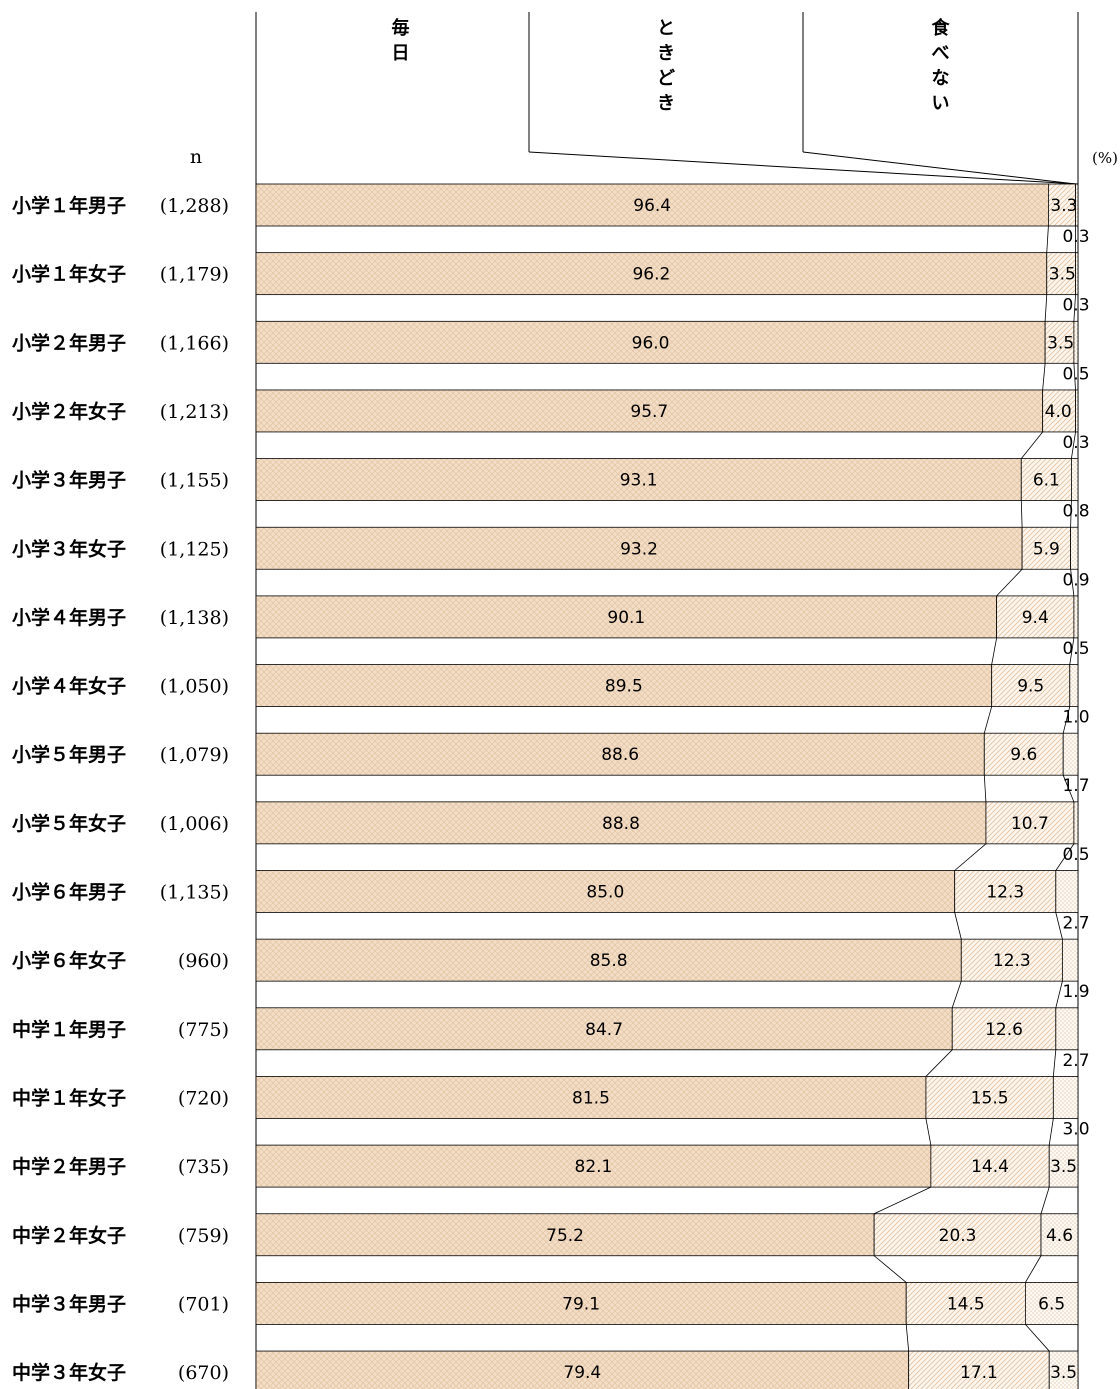 Image resolution: width=1120 pixels, height=1389 pixels. What do you see at coordinates (69, 411) in the screenshot?
I see `category-label: 小学２年女子` at bounding box center [69, 411].